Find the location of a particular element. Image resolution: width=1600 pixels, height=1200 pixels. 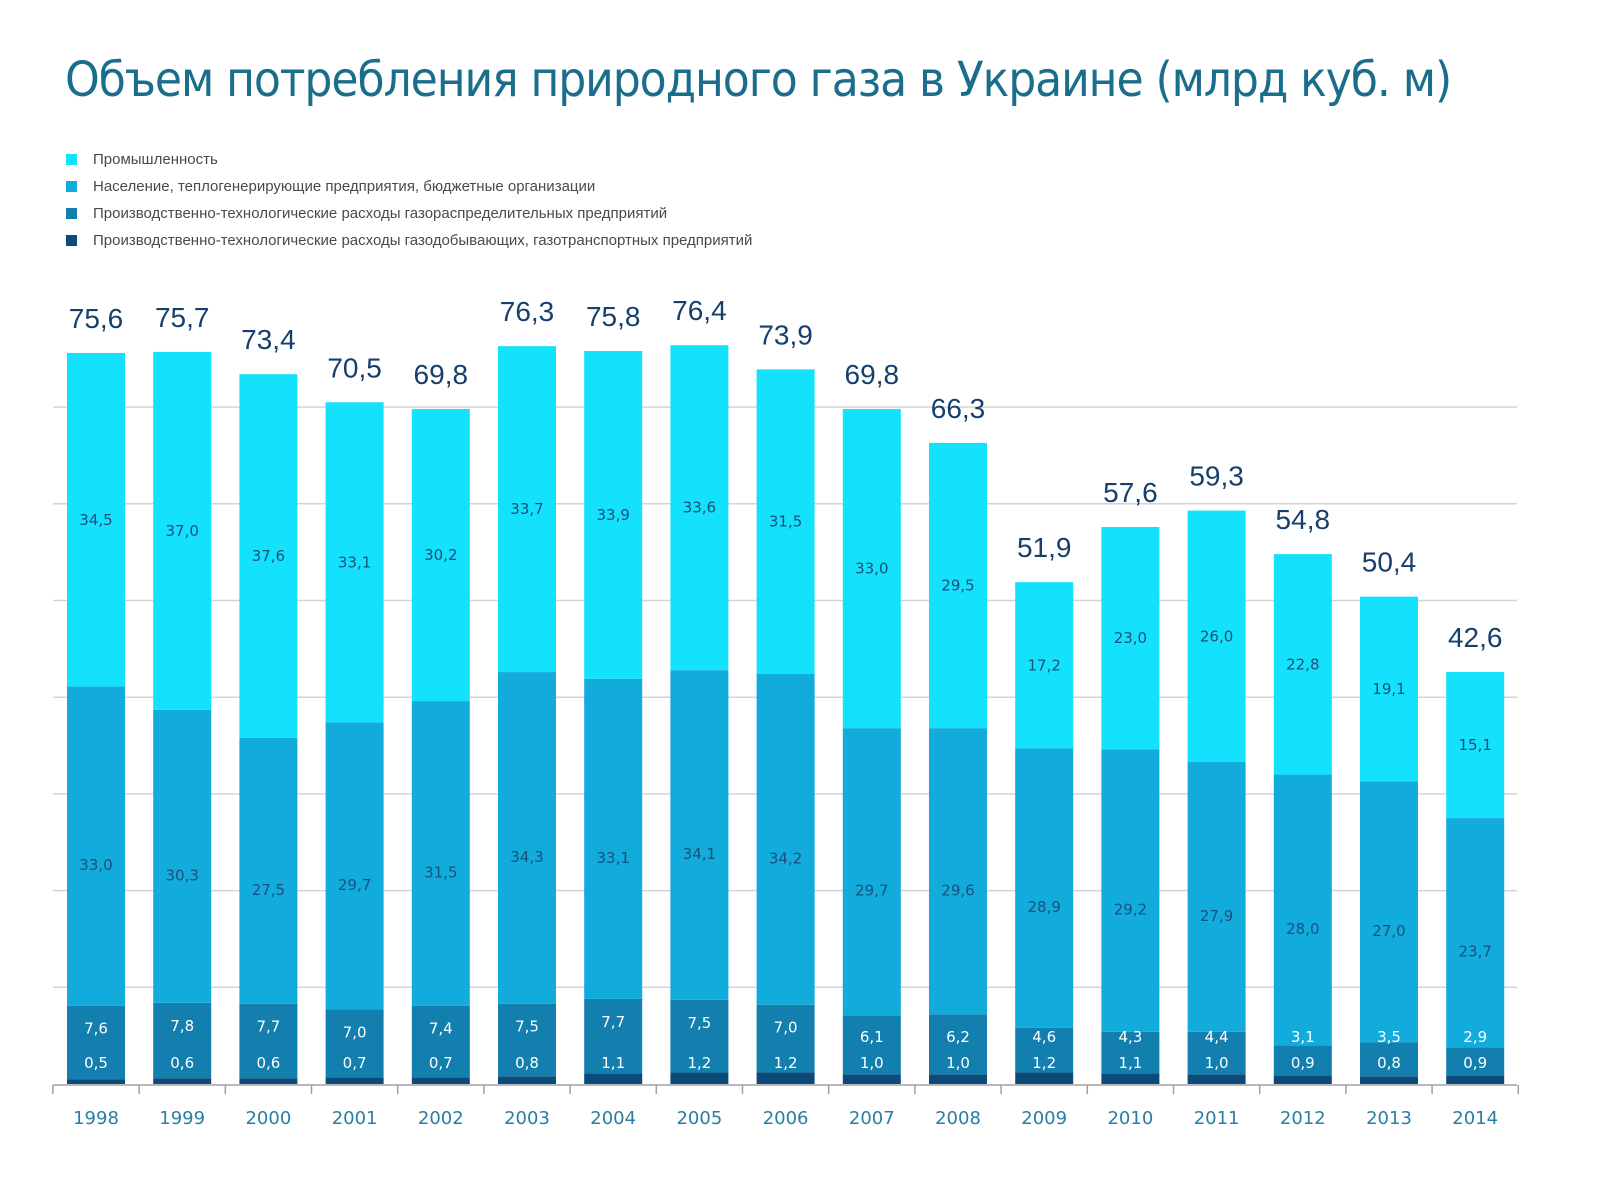

segment-label: 2,9 is located at coordinates (1475, 1037).